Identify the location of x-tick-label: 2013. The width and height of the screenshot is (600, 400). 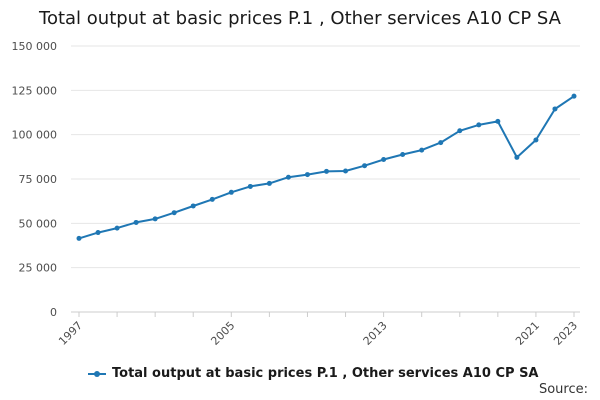
(375, 333).